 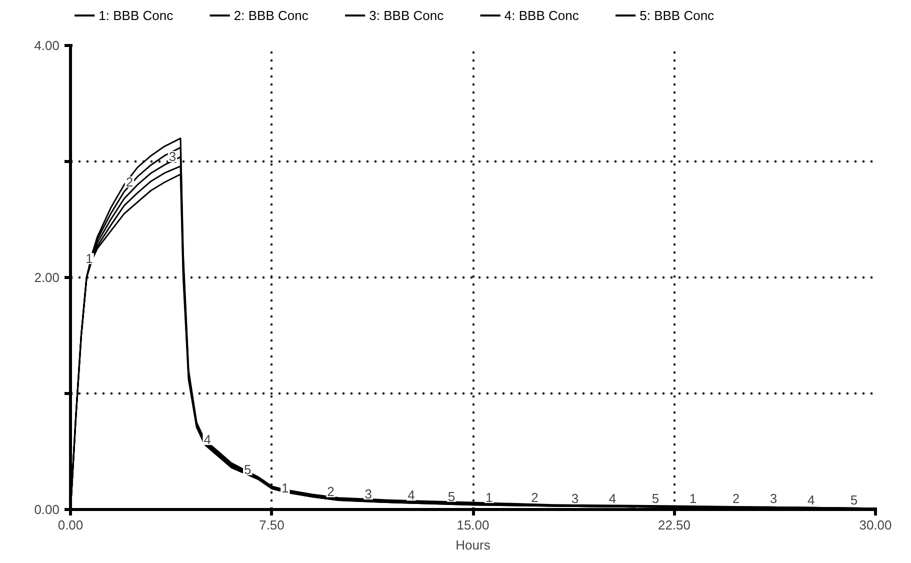 I want to click on legend-label: 4: BBB Conc, so click(x=542, y=15).